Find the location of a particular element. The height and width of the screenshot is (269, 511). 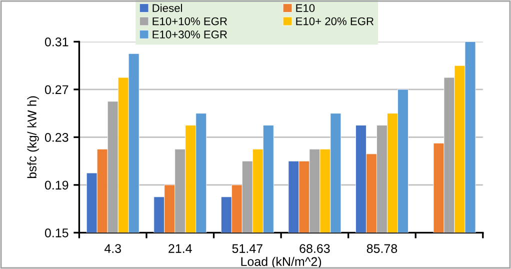

legend-label: E10+10% EGR is located at coordinates (189, 21).